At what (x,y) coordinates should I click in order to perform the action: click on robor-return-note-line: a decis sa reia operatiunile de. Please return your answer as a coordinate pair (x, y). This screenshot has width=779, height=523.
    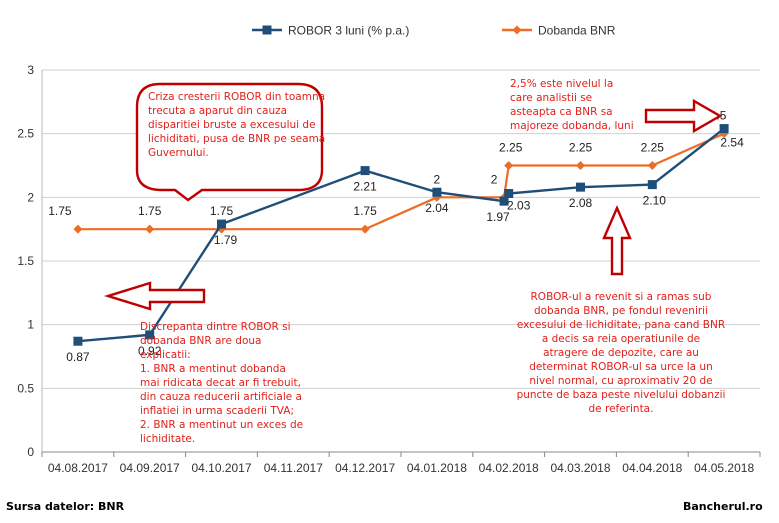
    Looking at the image, I should click on (621, 339).